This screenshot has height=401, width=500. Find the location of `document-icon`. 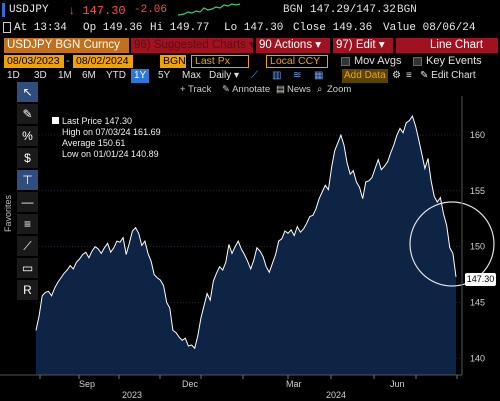

document-icon is located at coordinates (7, 27).